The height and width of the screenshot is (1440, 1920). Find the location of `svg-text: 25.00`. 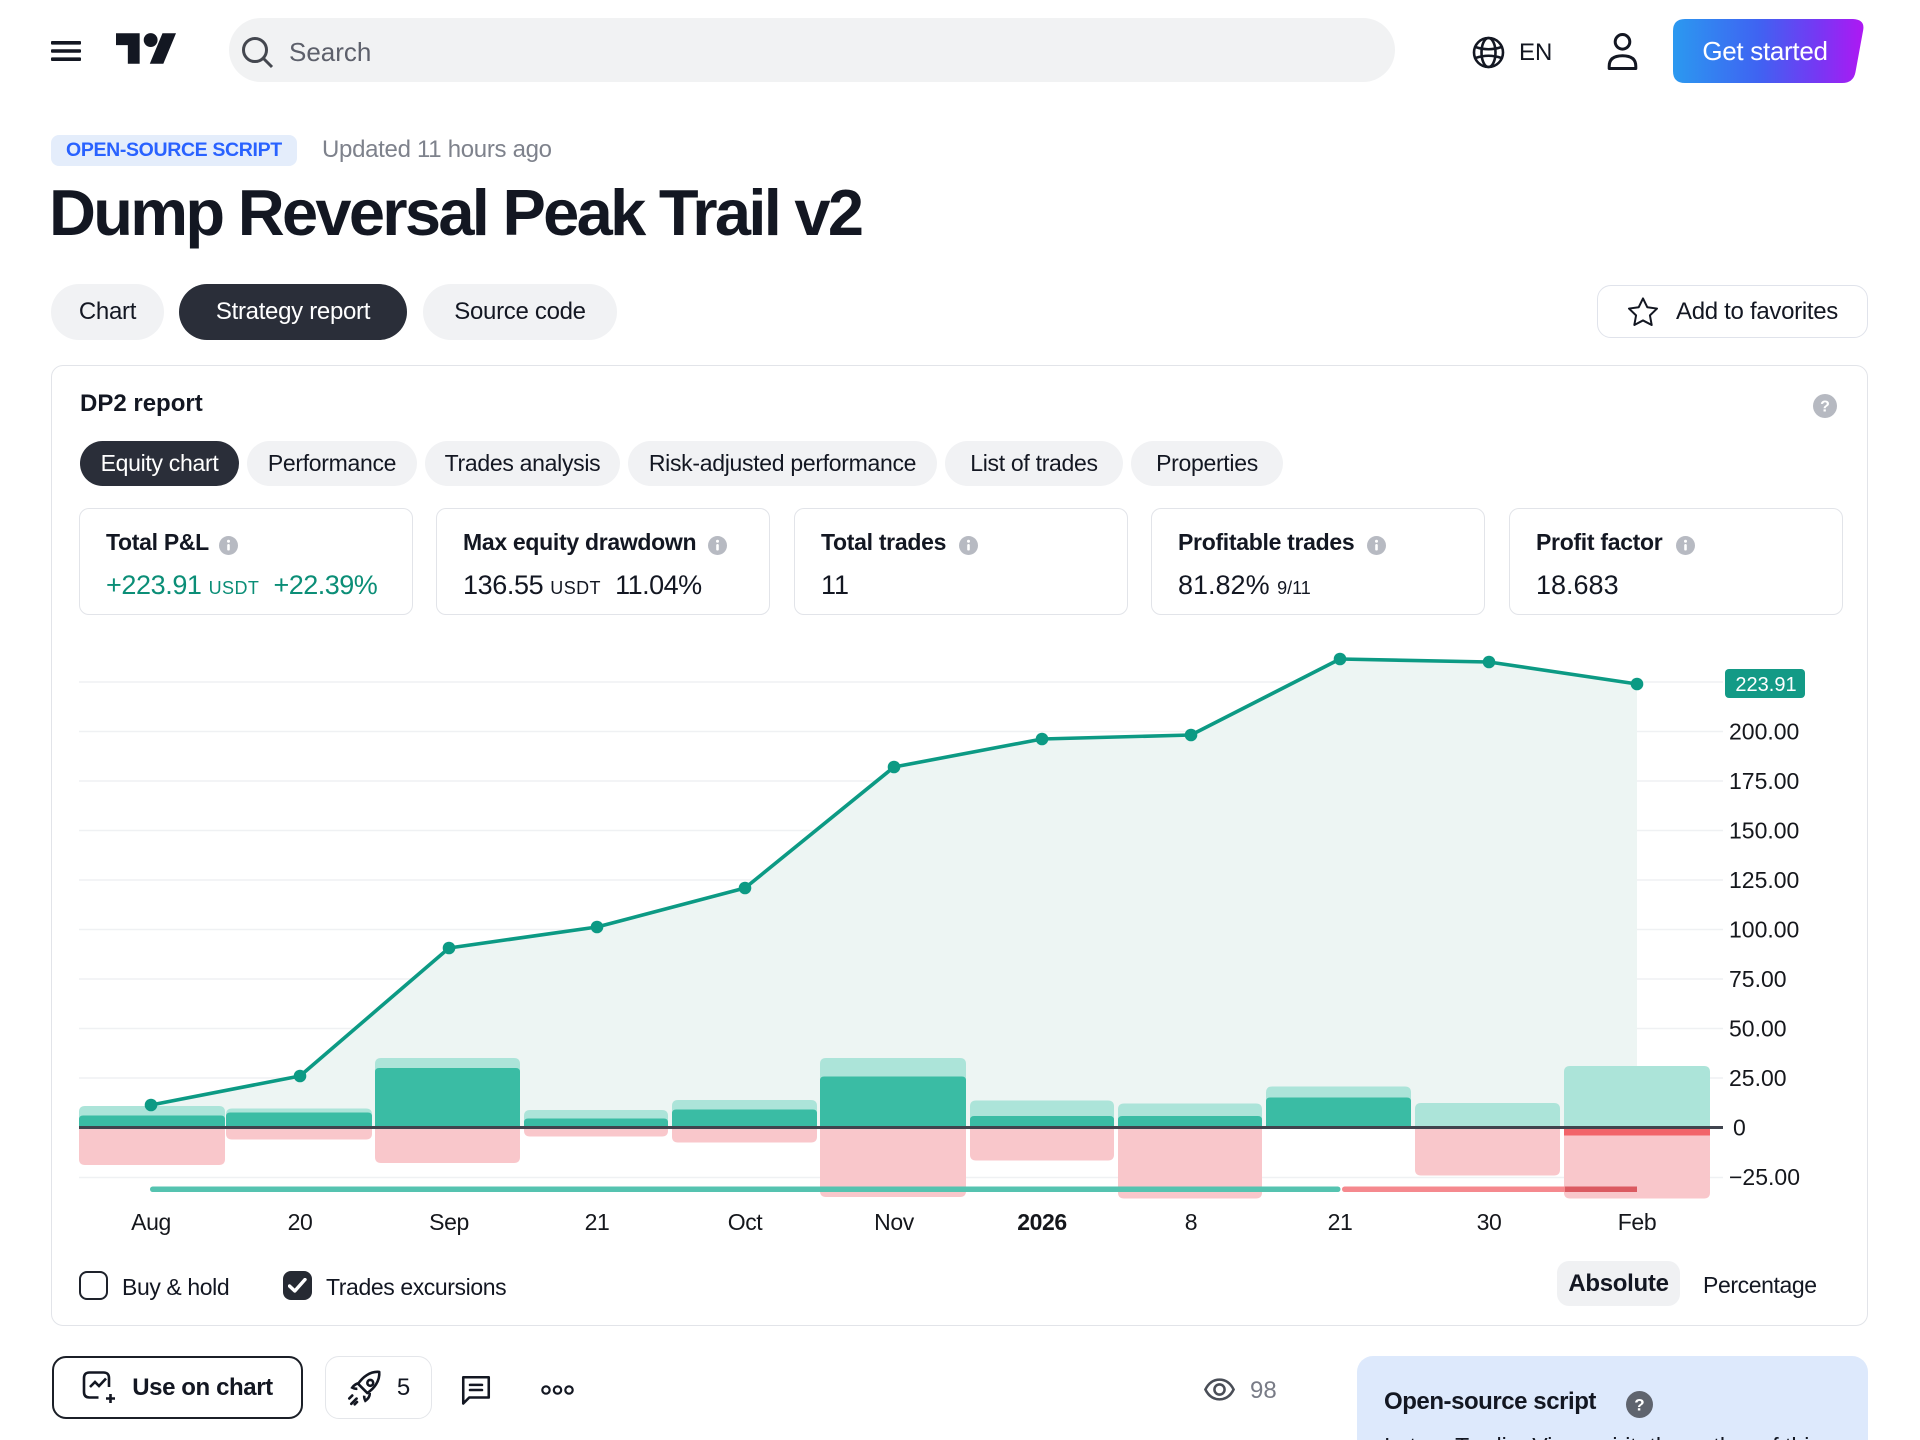

svg-text: 25.00 is located at coordinates (1758, 1078).